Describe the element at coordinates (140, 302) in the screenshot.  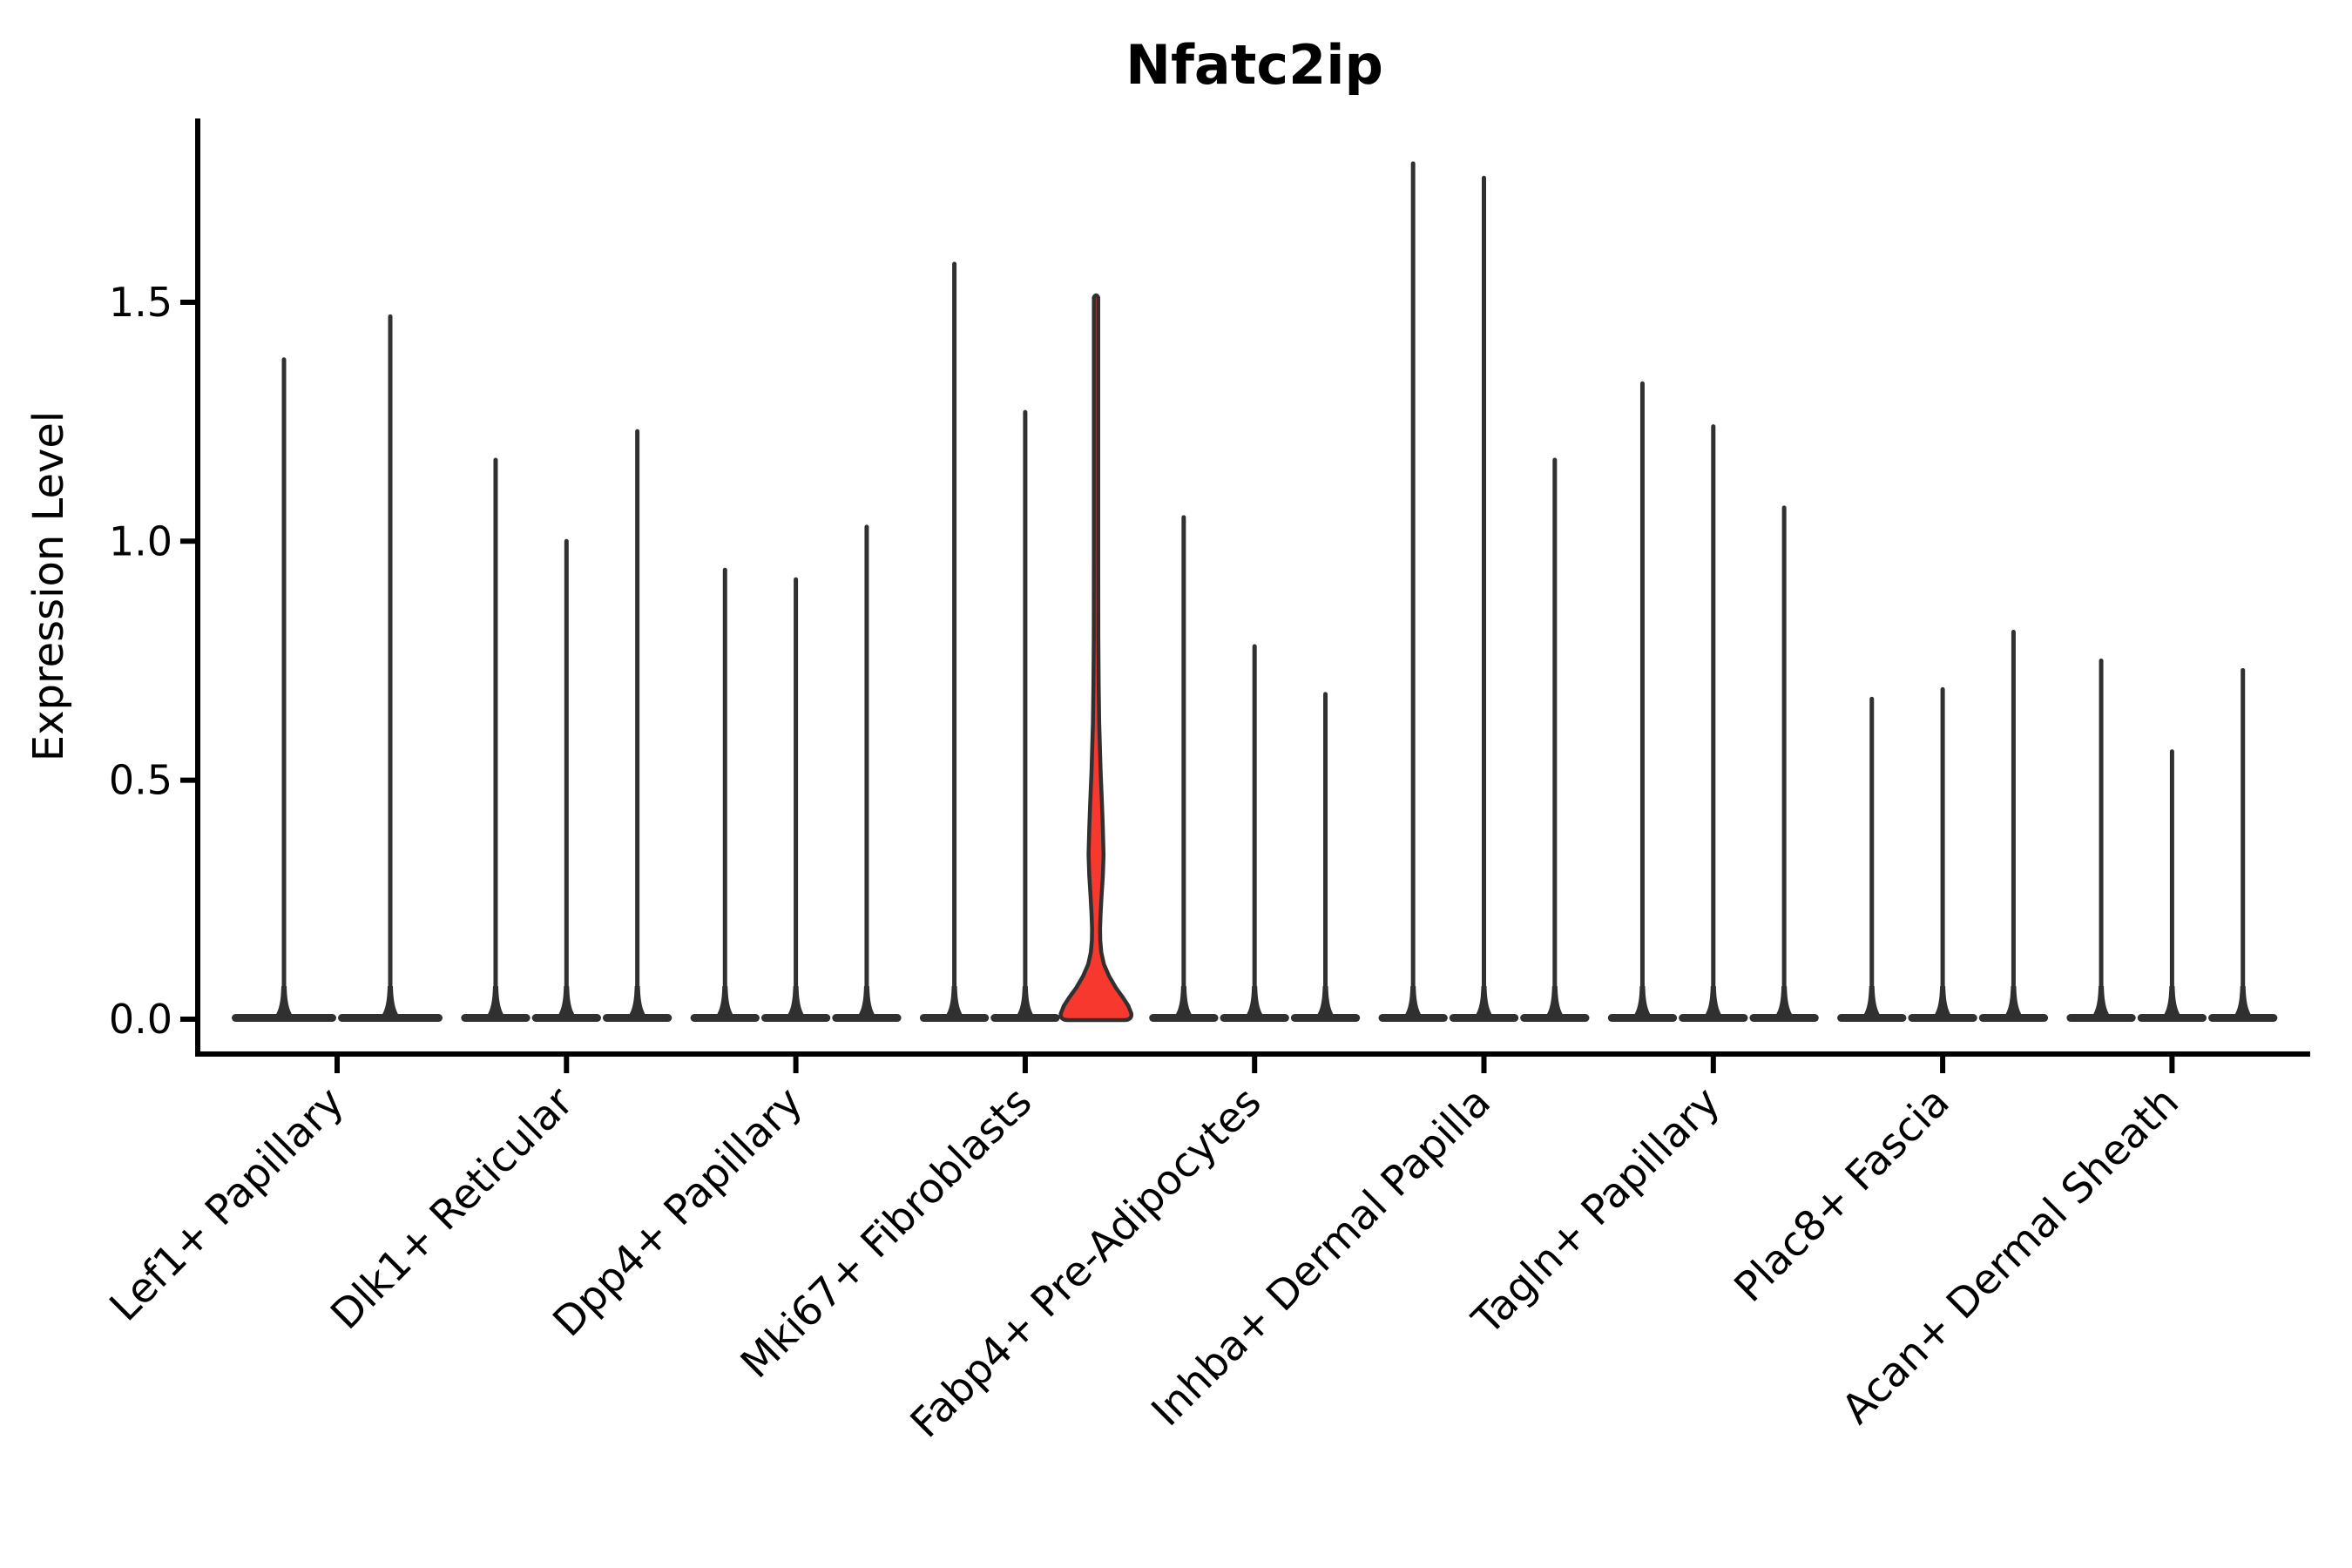
I see `y-tick-label: 1.5` at that location.